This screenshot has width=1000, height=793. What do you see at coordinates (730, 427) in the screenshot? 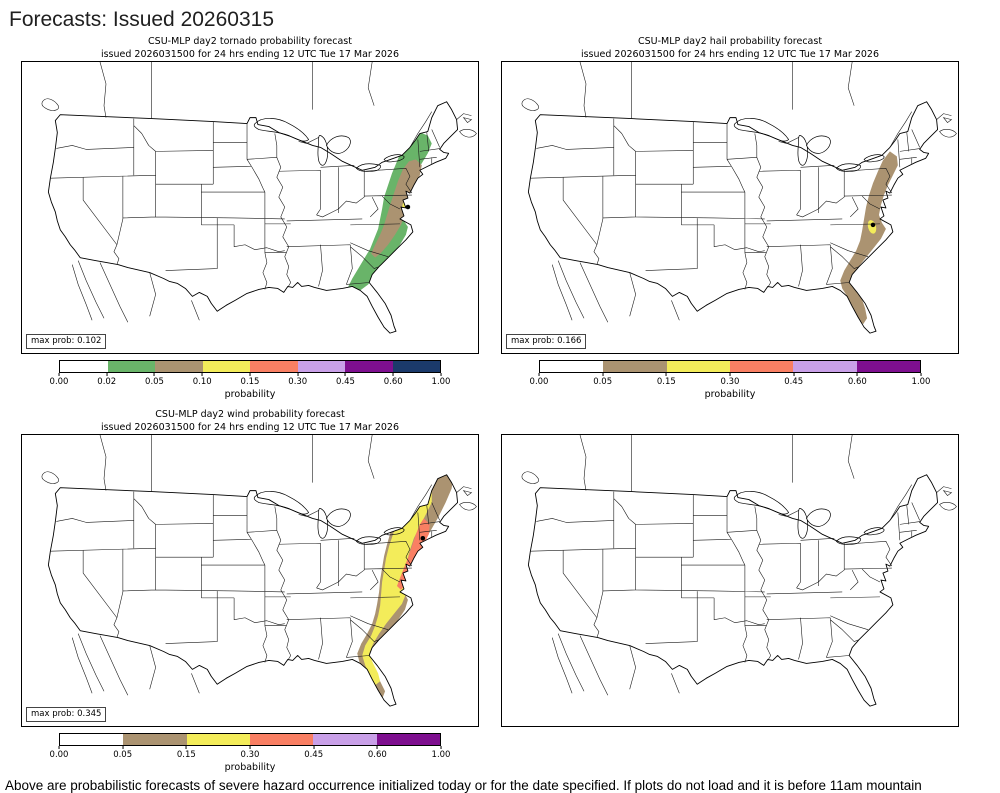
I see `panel-subtitle` at bounding box center [730, 427].